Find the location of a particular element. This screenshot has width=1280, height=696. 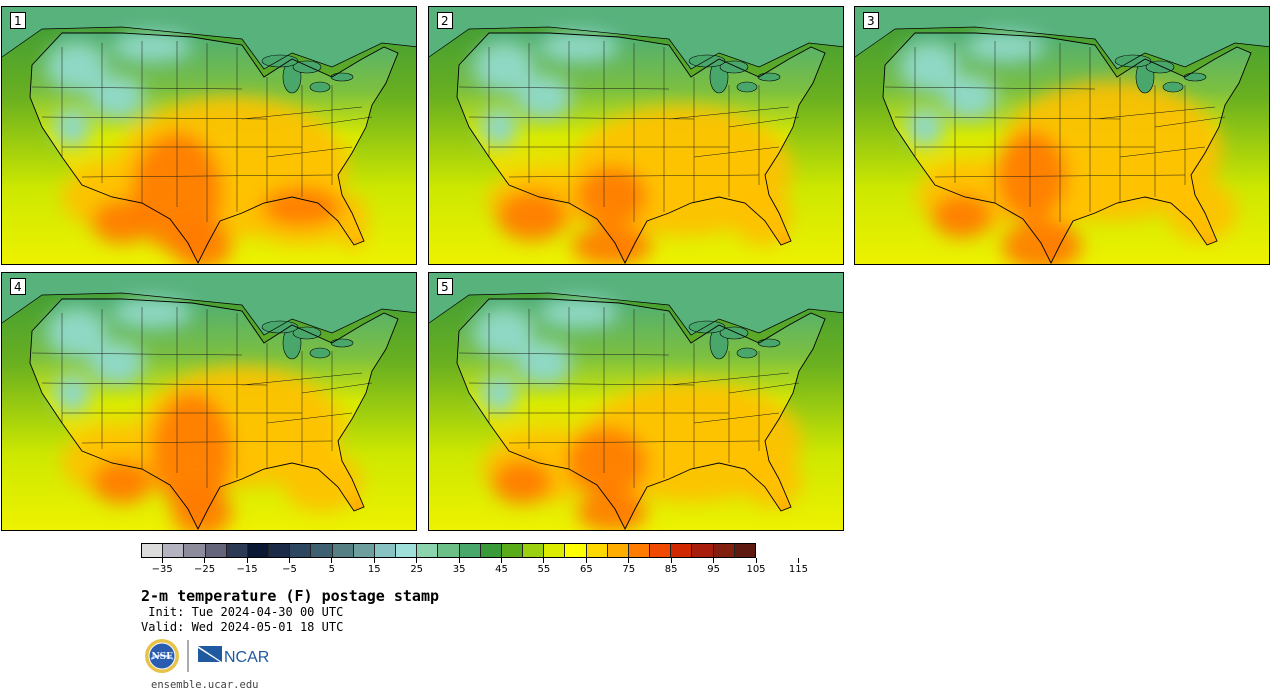

nsf-text: NSF is located at coordinates (162, 657).